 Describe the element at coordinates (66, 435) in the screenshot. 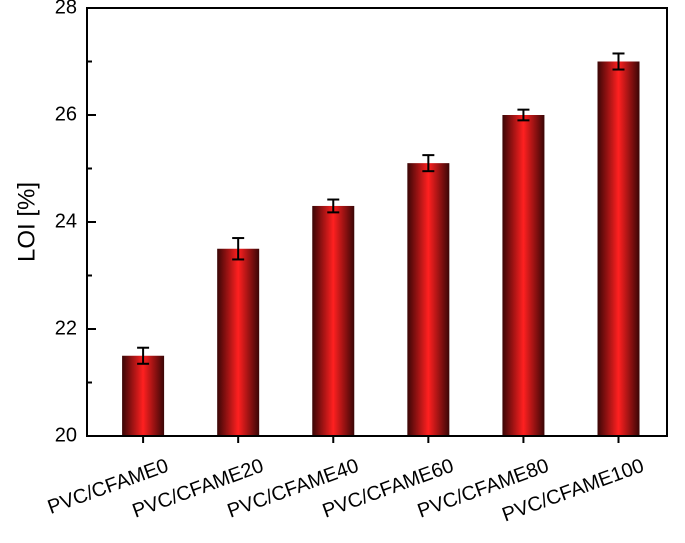

I see `y-tick-label: 20` at that location.